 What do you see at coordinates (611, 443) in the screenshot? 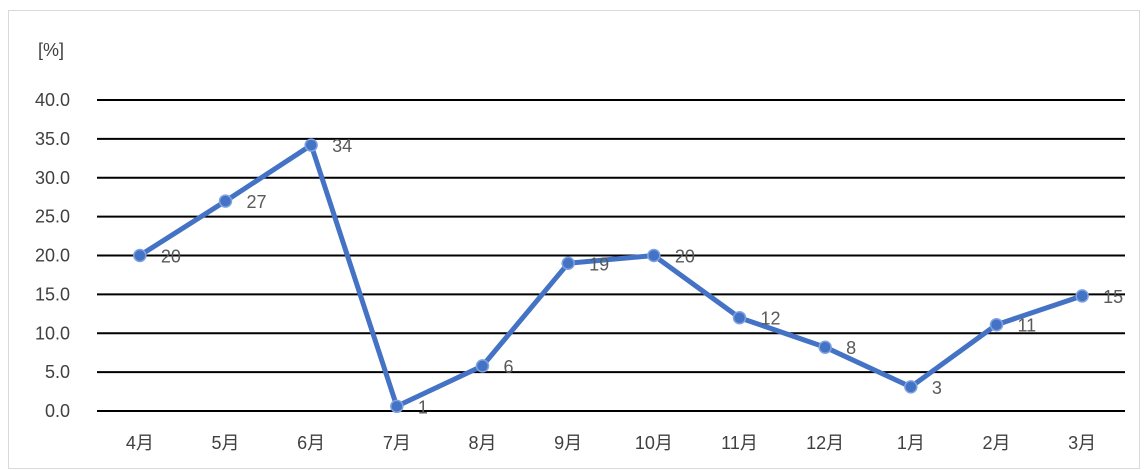
I see `x-tick-labels: 4月 5月 6月 7月 8月 9月 10月 11月 12月 1月 2月 3月` at bounding box center [611, 443].